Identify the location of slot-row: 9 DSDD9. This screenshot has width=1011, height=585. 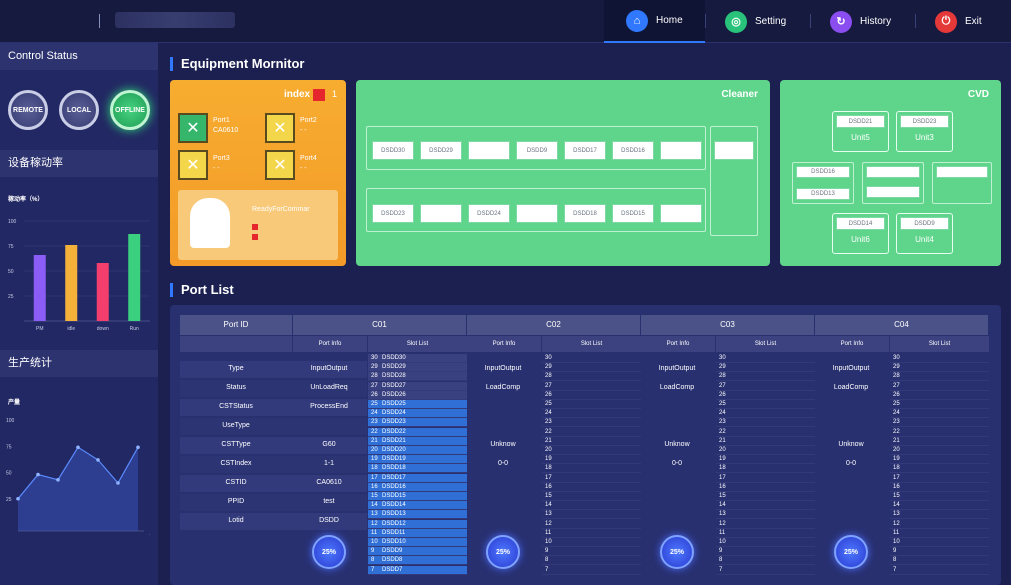
(417, 552).